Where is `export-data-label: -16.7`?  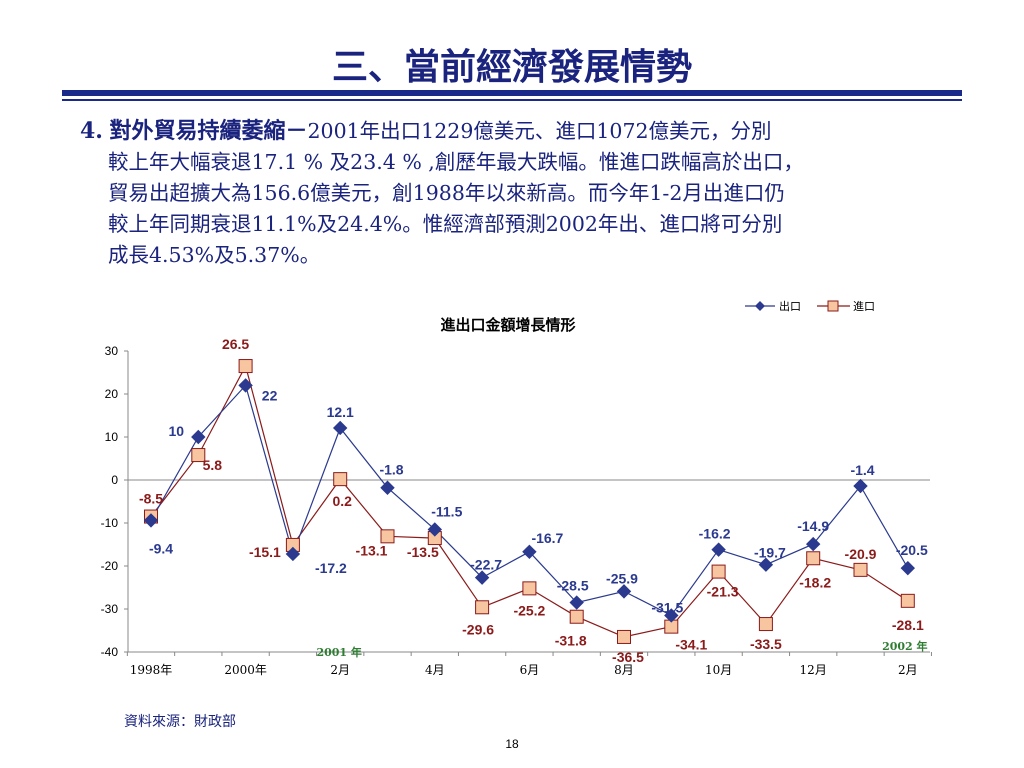 export-data-label: -16.7 is located at coordinates (547, 538).